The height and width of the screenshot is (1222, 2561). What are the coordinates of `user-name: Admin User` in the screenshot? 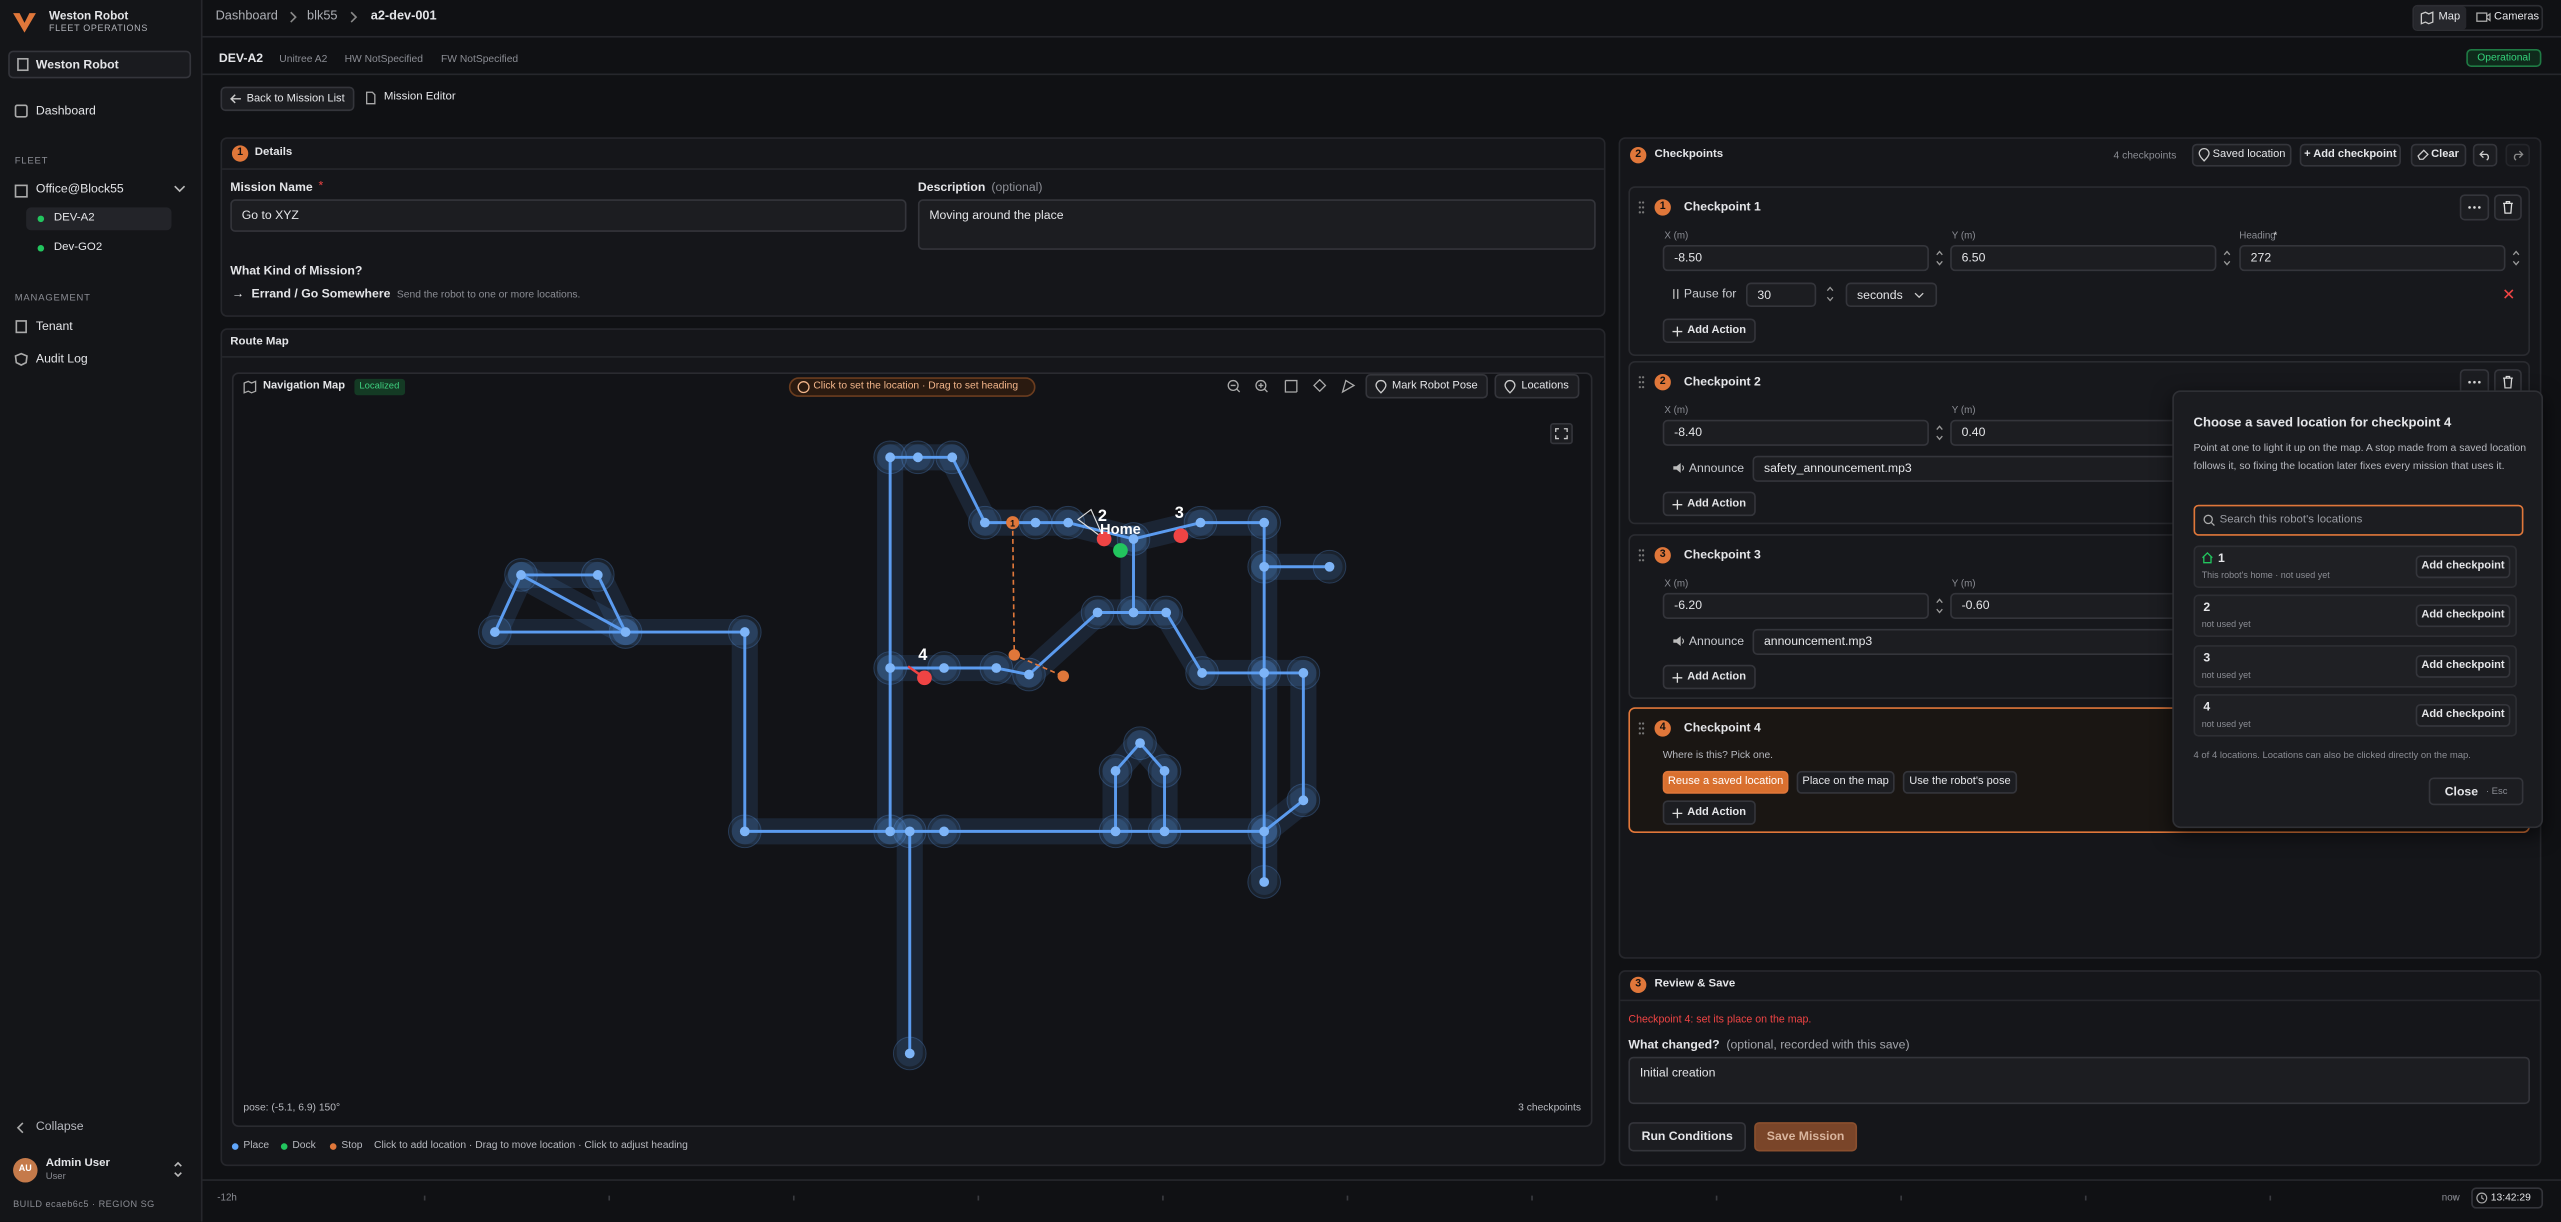 It's located at (77, 1164).